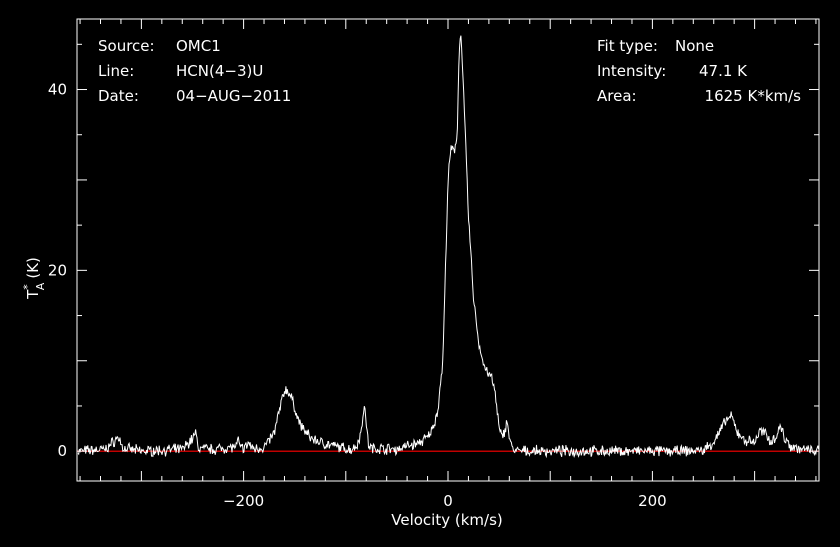 Image resolution: width=840 pixels, height=547 pixels. Describe the element at coordinates (219, 71) in the screenshot. I see `line-value: HCN(4−3)U` at that location.